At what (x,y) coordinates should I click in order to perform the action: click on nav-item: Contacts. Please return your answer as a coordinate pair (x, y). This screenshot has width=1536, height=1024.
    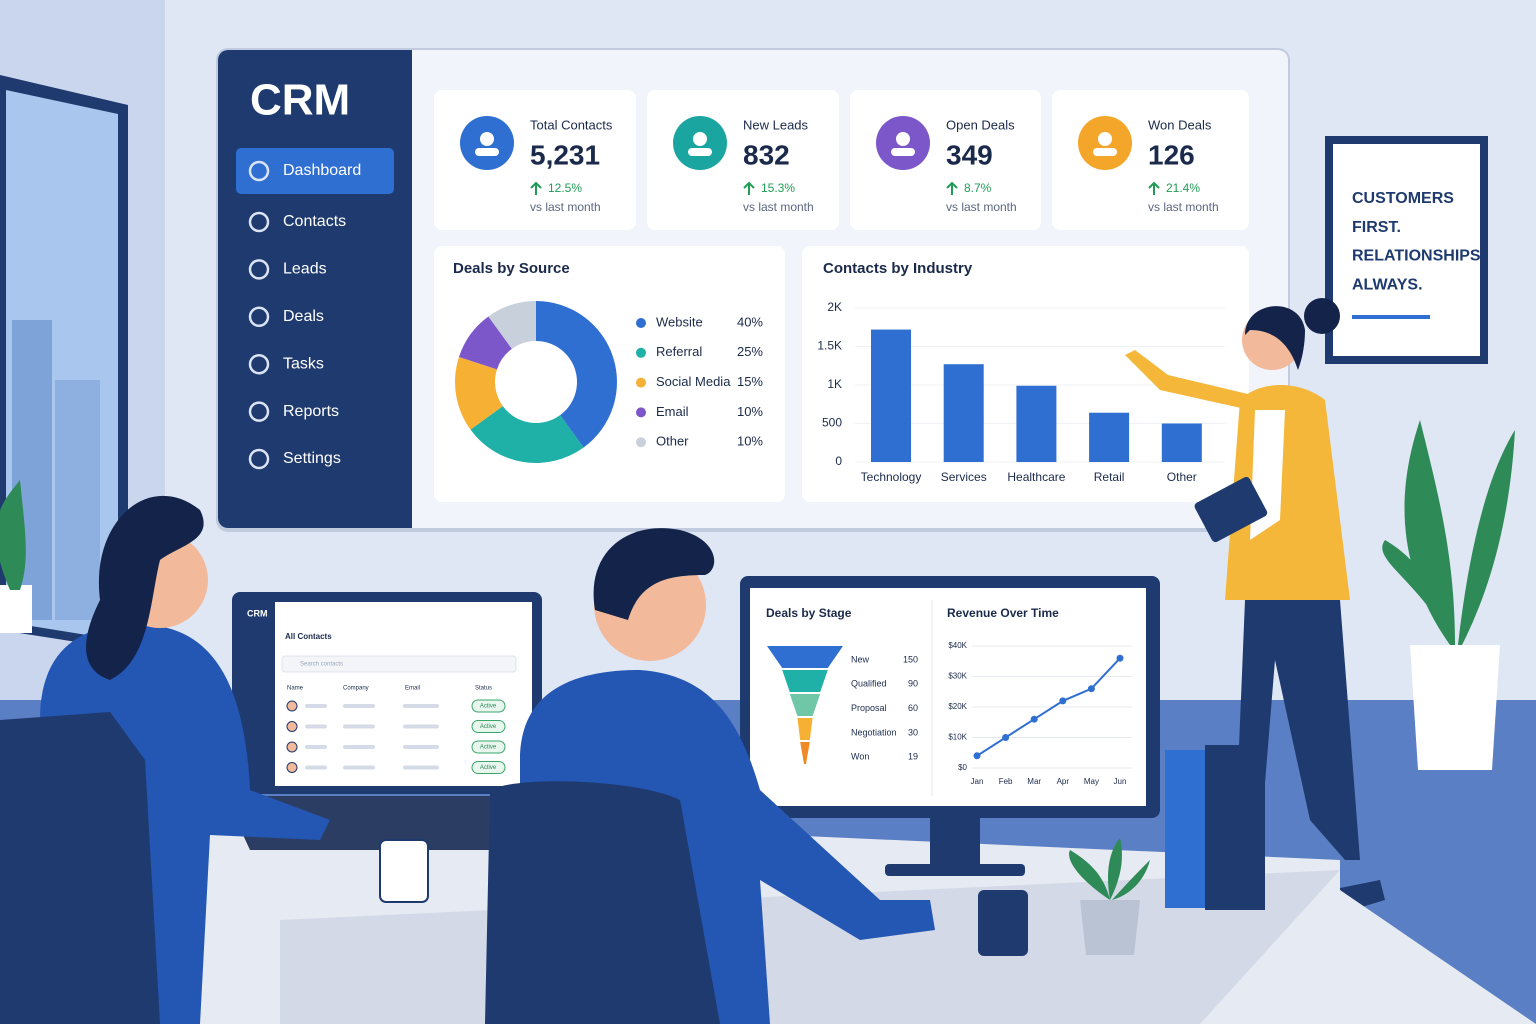
    Looking at the image, I should click on (314, 221).